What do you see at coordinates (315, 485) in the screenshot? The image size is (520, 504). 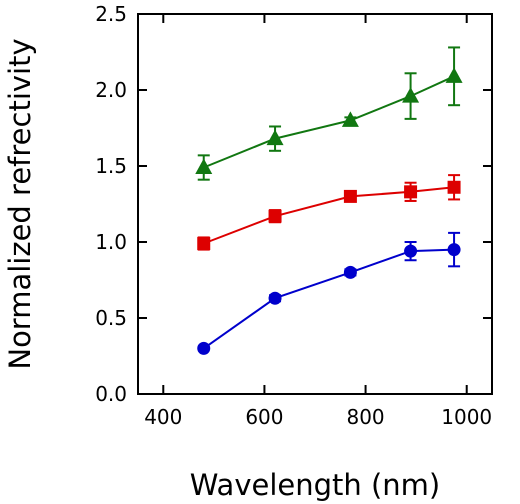 I see `x-axis-label: Wavelength (nm)` at bounding box center [315, 485].